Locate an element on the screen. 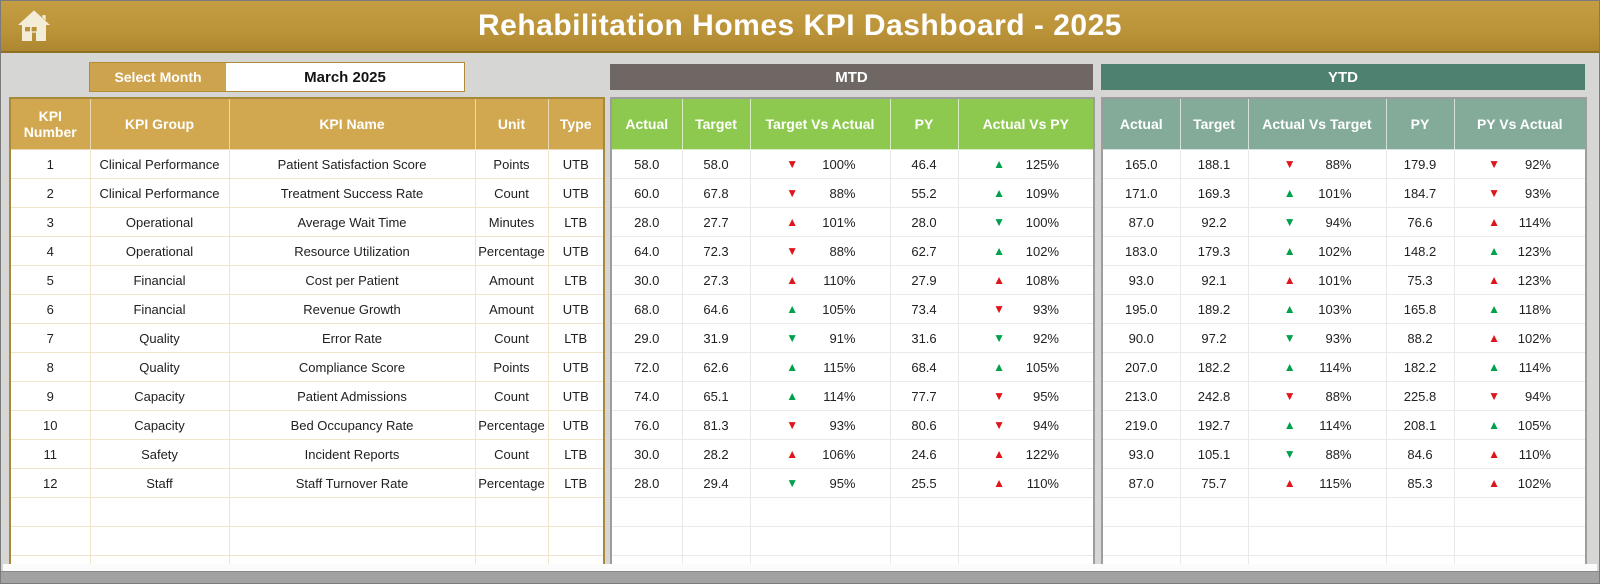  kpi-cell: Safety is located at coordinates (159, 454).